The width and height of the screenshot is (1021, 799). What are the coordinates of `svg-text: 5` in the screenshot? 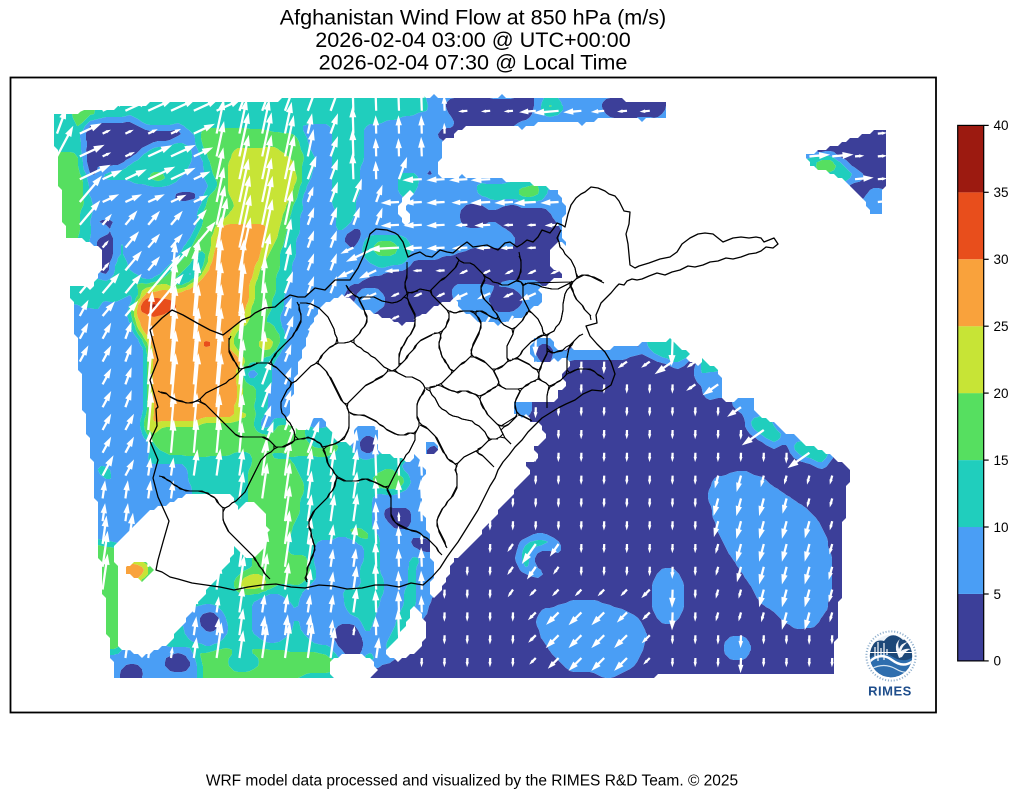 It's located at (998, 594).